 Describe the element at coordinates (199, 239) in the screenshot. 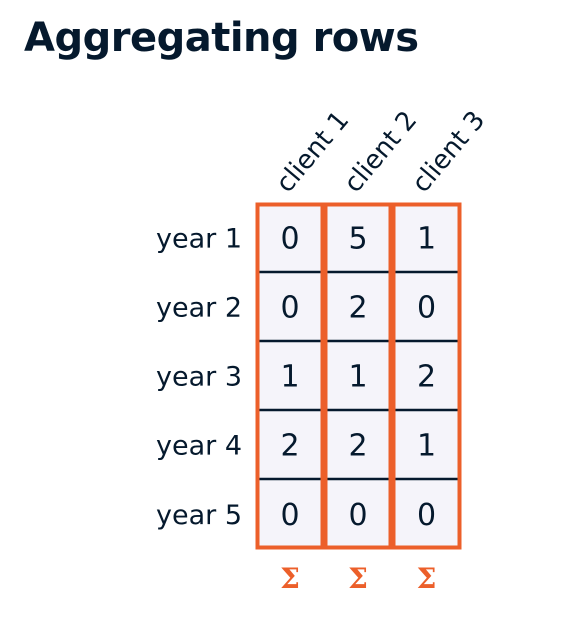

I see `row-label: year 1` at that location.